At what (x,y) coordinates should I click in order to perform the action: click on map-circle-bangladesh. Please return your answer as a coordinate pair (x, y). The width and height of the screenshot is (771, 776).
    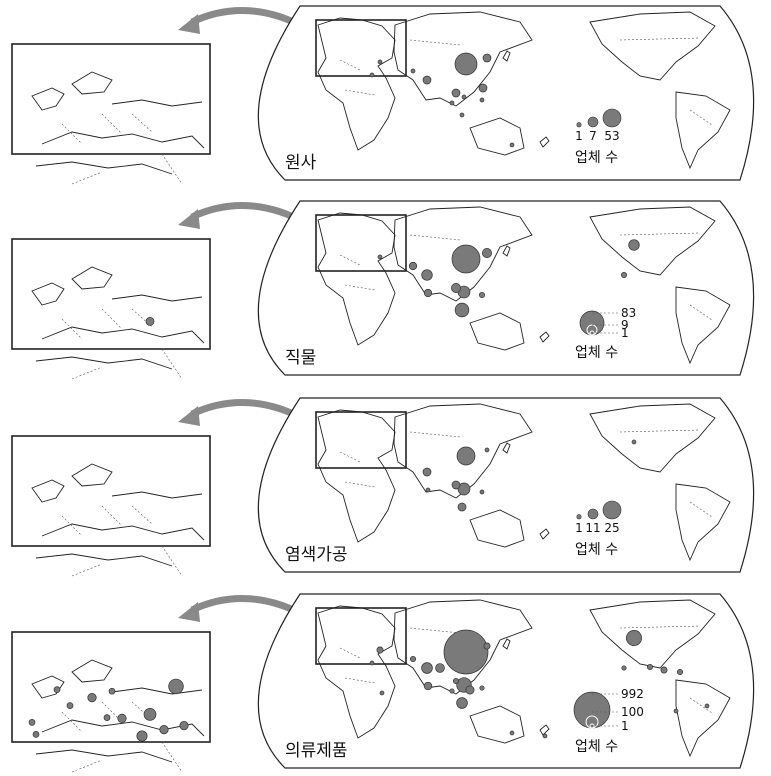
    Looking at the image, I should click on (440, 668).